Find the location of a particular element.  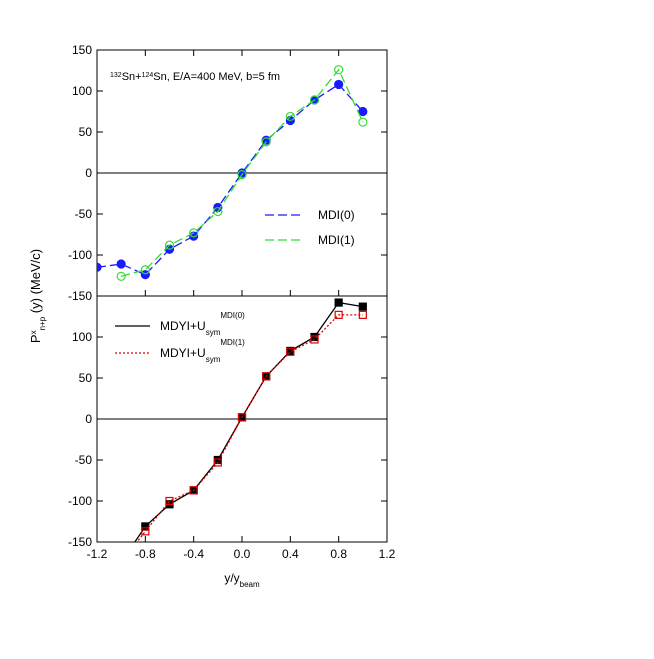

annotation-part: Sn+ is located at coordinates (132, 77).